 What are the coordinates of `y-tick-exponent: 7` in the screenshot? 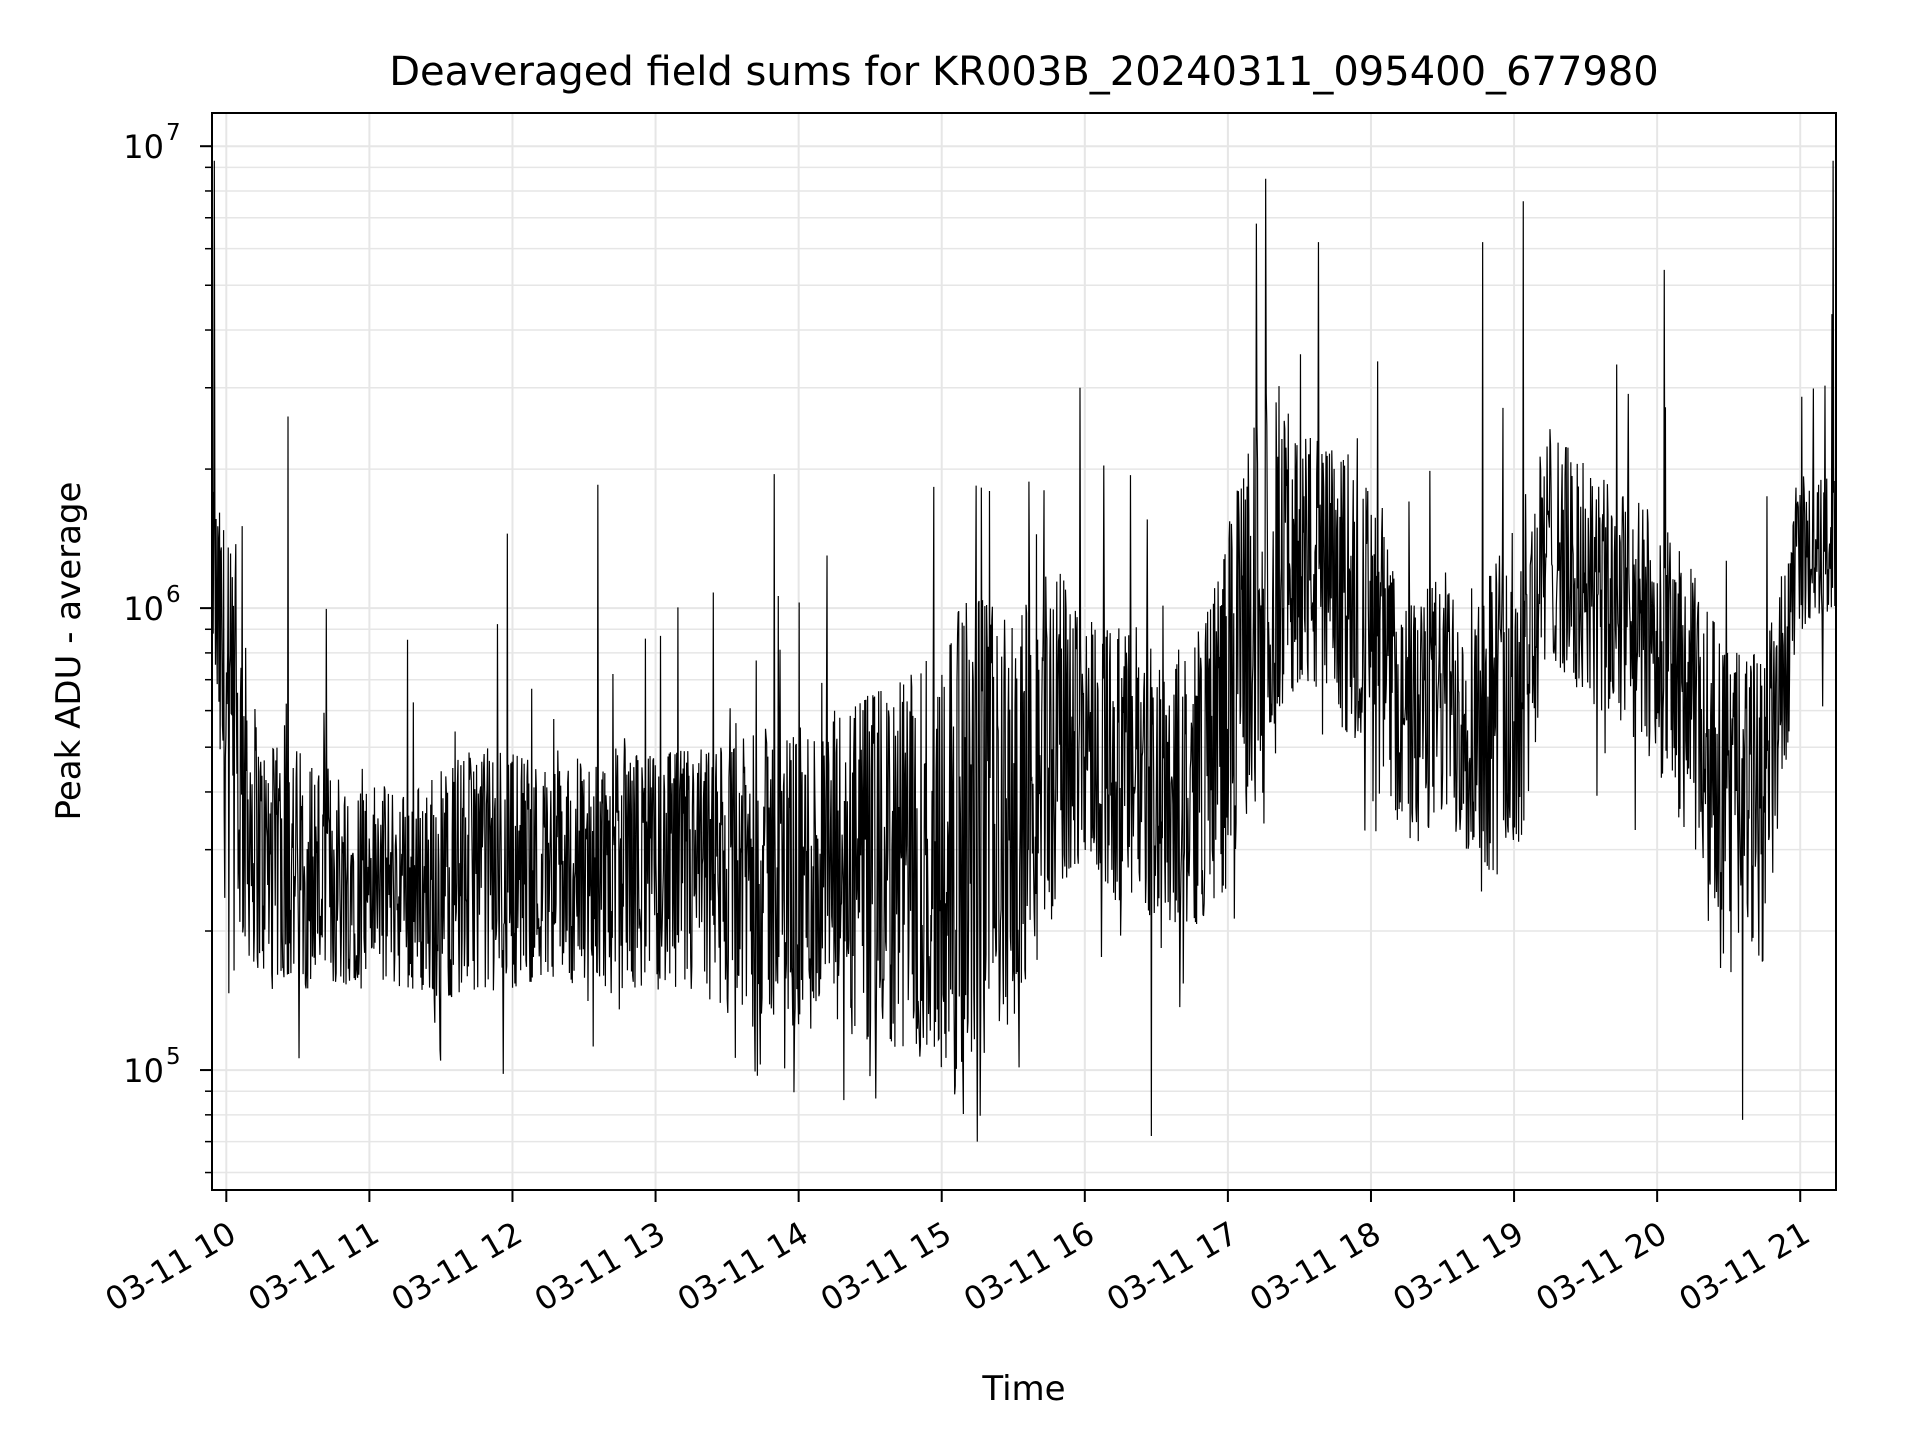 It's located at (173, 133).